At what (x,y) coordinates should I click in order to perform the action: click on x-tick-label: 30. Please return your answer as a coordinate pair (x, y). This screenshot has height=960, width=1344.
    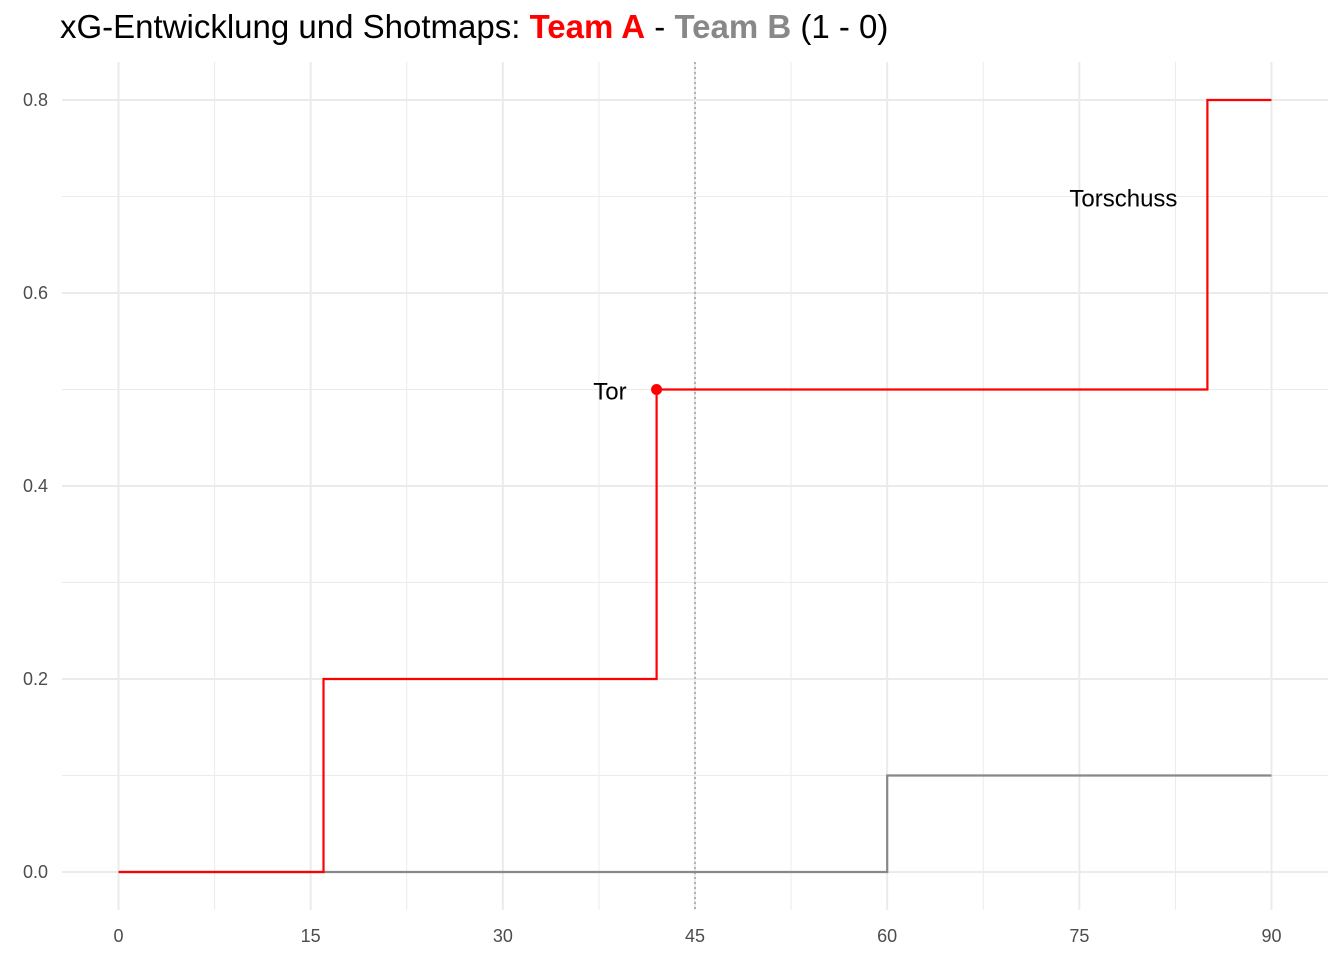
    Looking at the image, I should click on (503, 936).